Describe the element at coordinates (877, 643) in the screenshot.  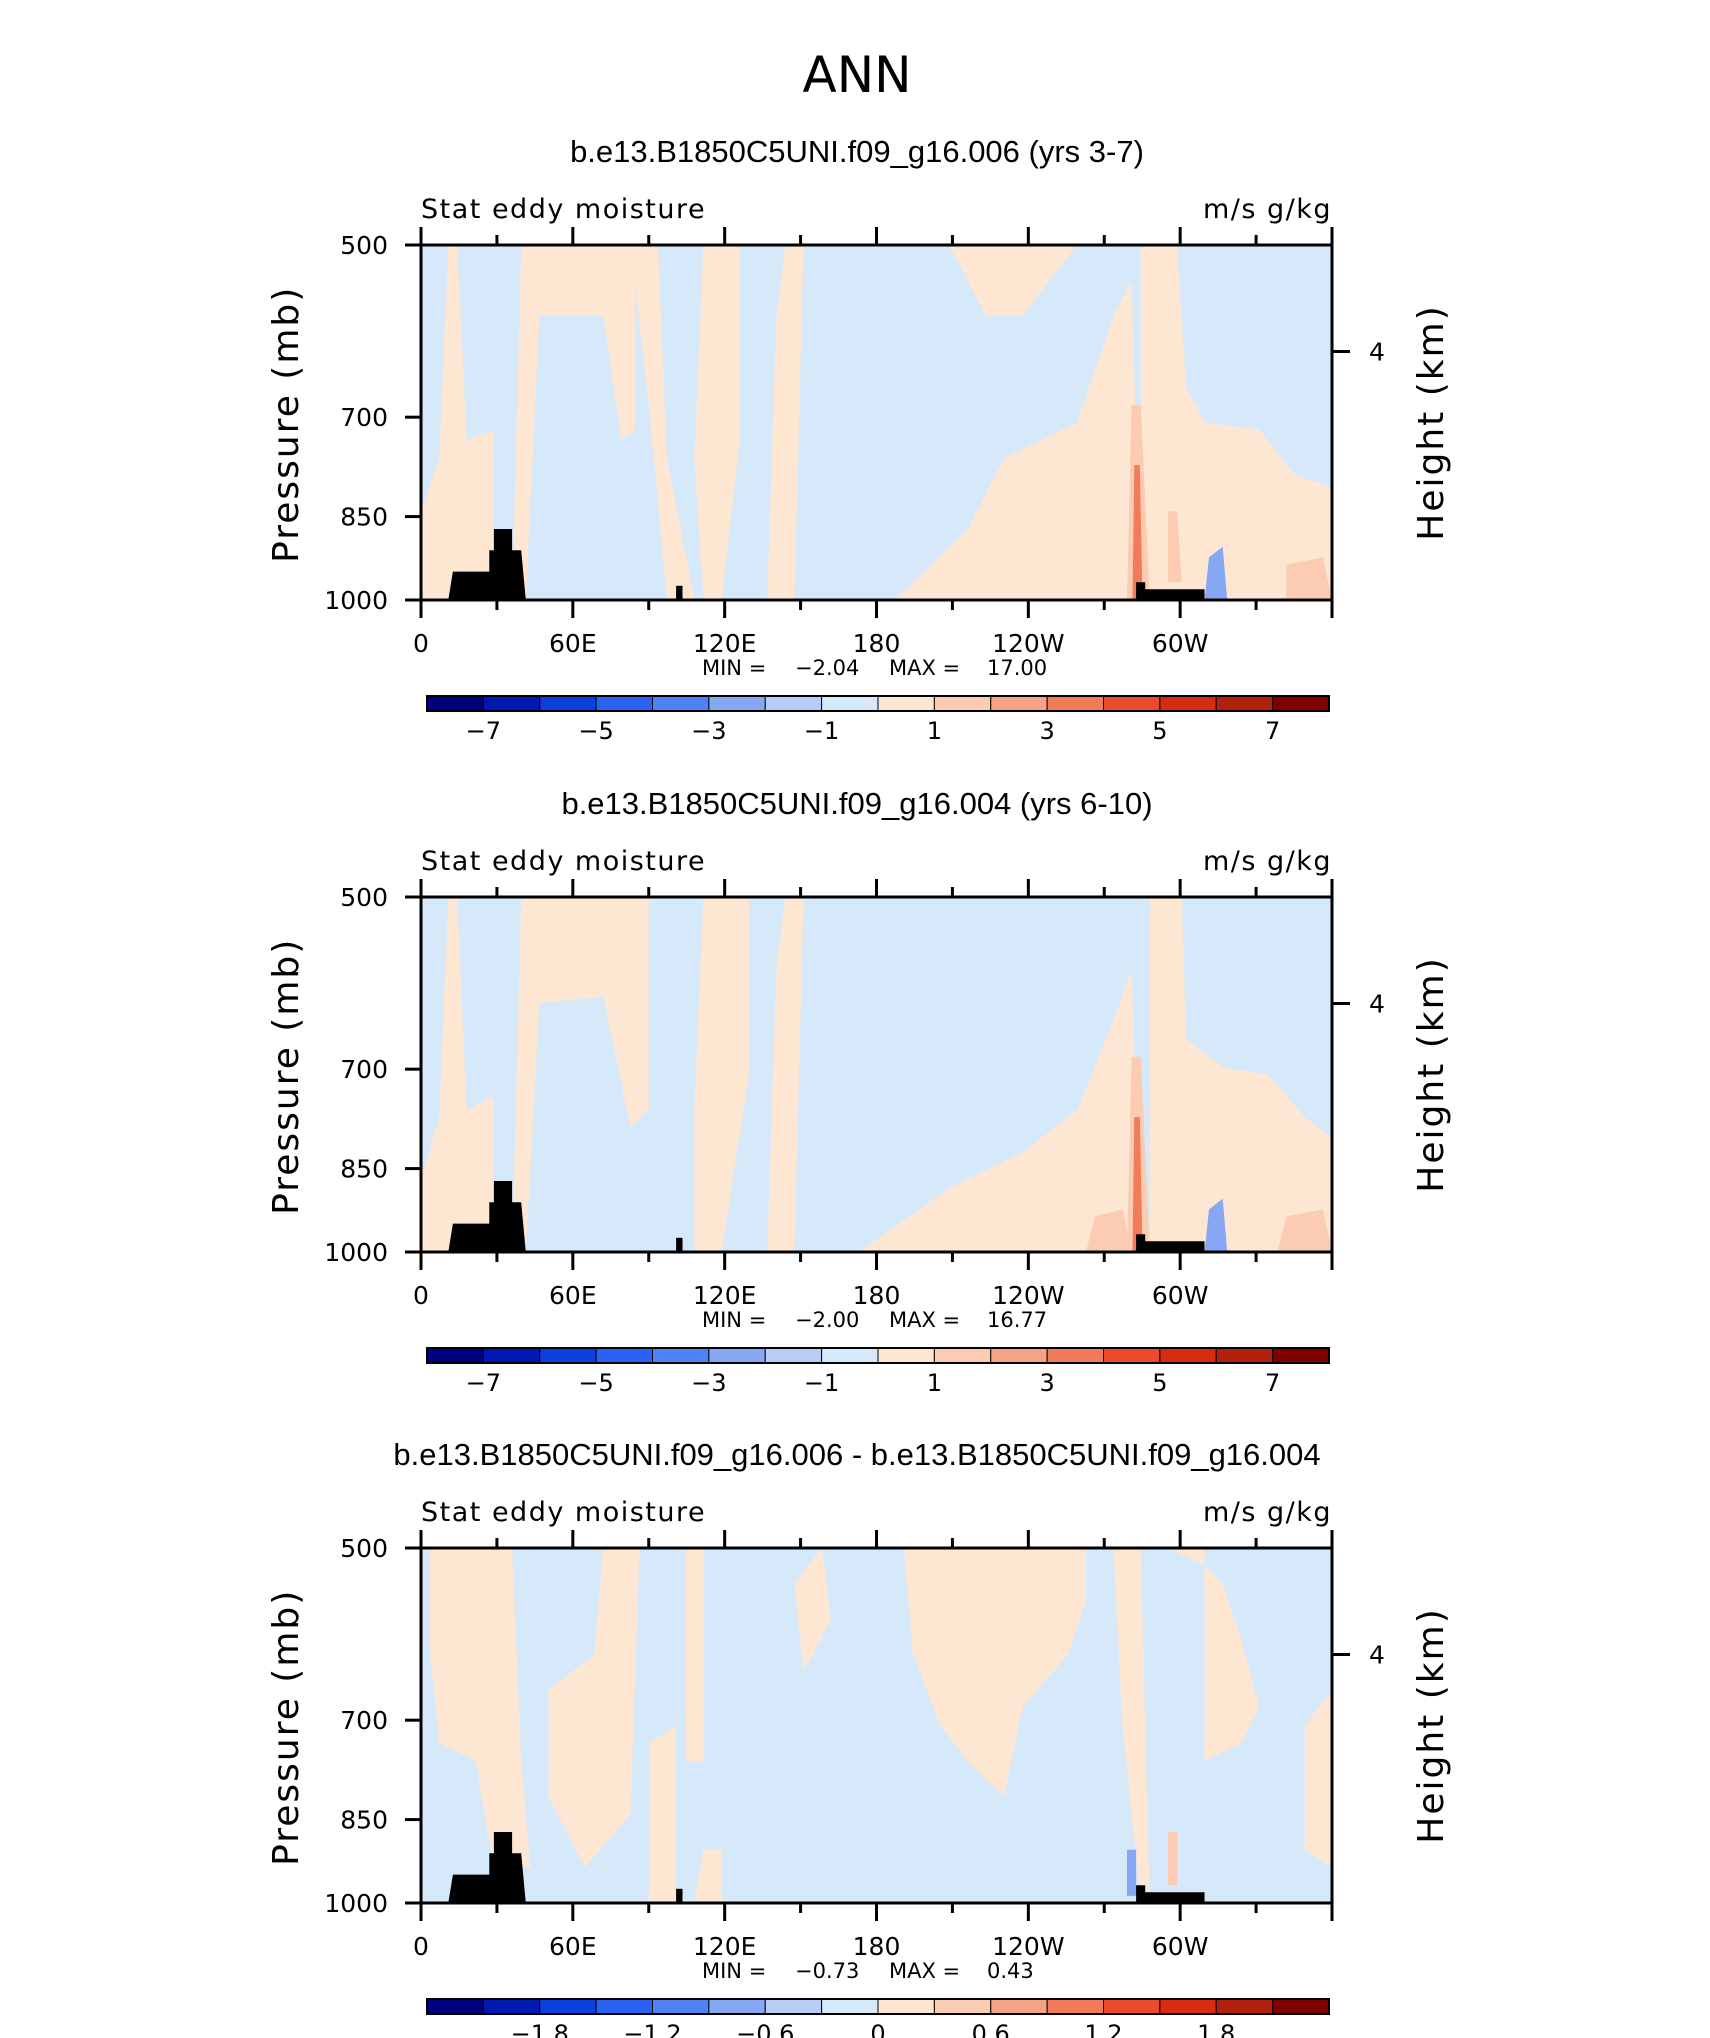
I see `x-tick-label: 180` at that location.